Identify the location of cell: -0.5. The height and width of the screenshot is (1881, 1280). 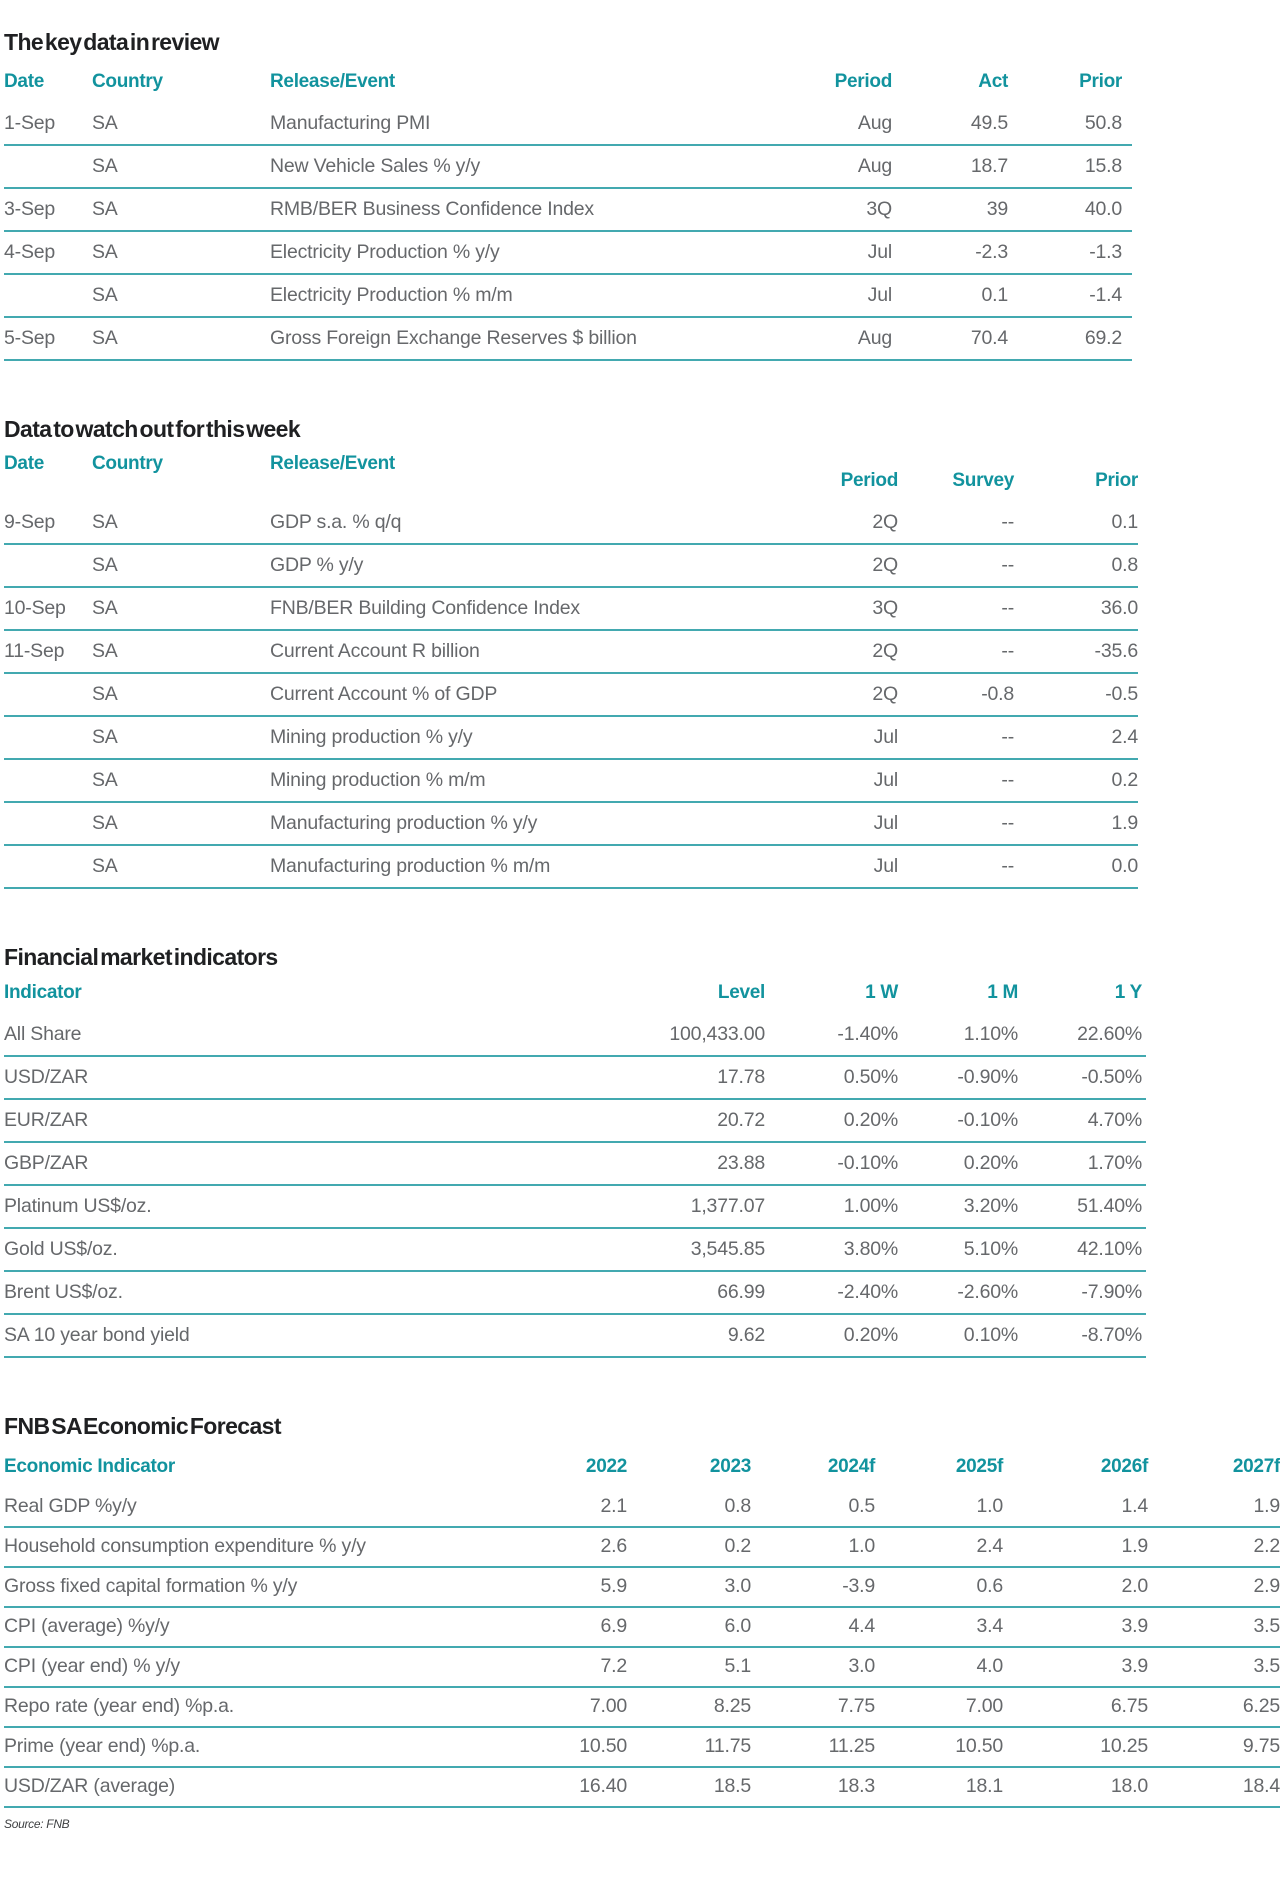
(1076, 695).